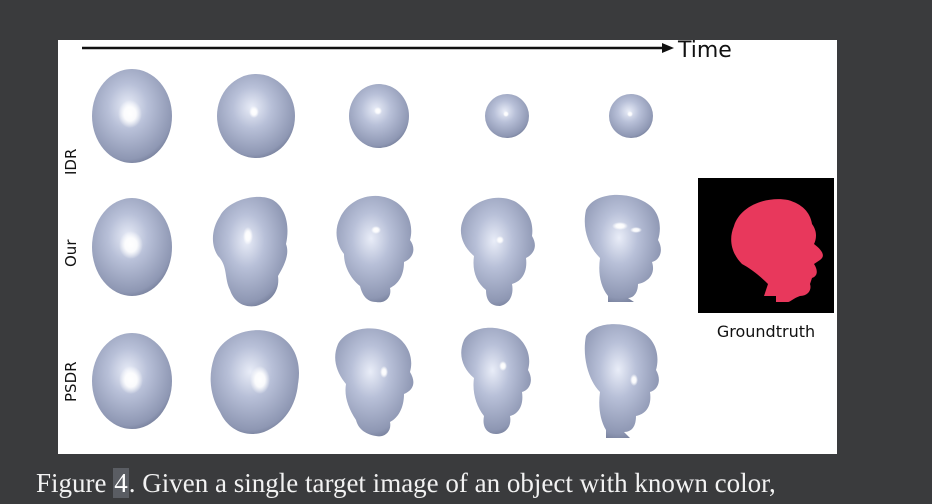 Image resolution: width=932 pixels, height=504 pixels. Describe the element at coordinates (704, 51) in the screenshot. I see `time-label: Time` at that location.